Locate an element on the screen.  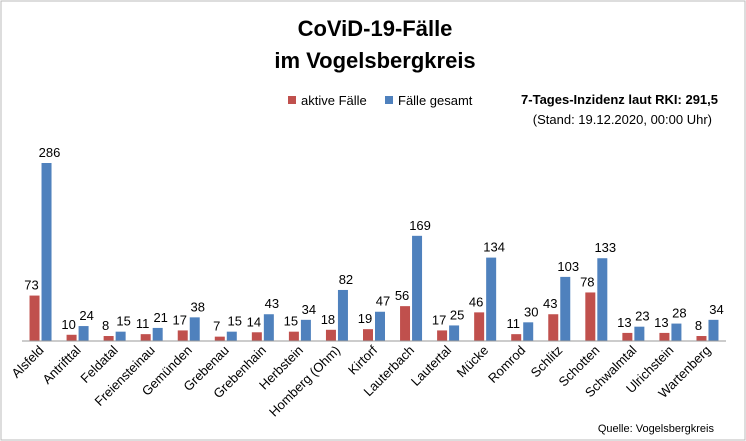
source: Quelle: Vogelsbergkreis is located at coordinates (656, 429).